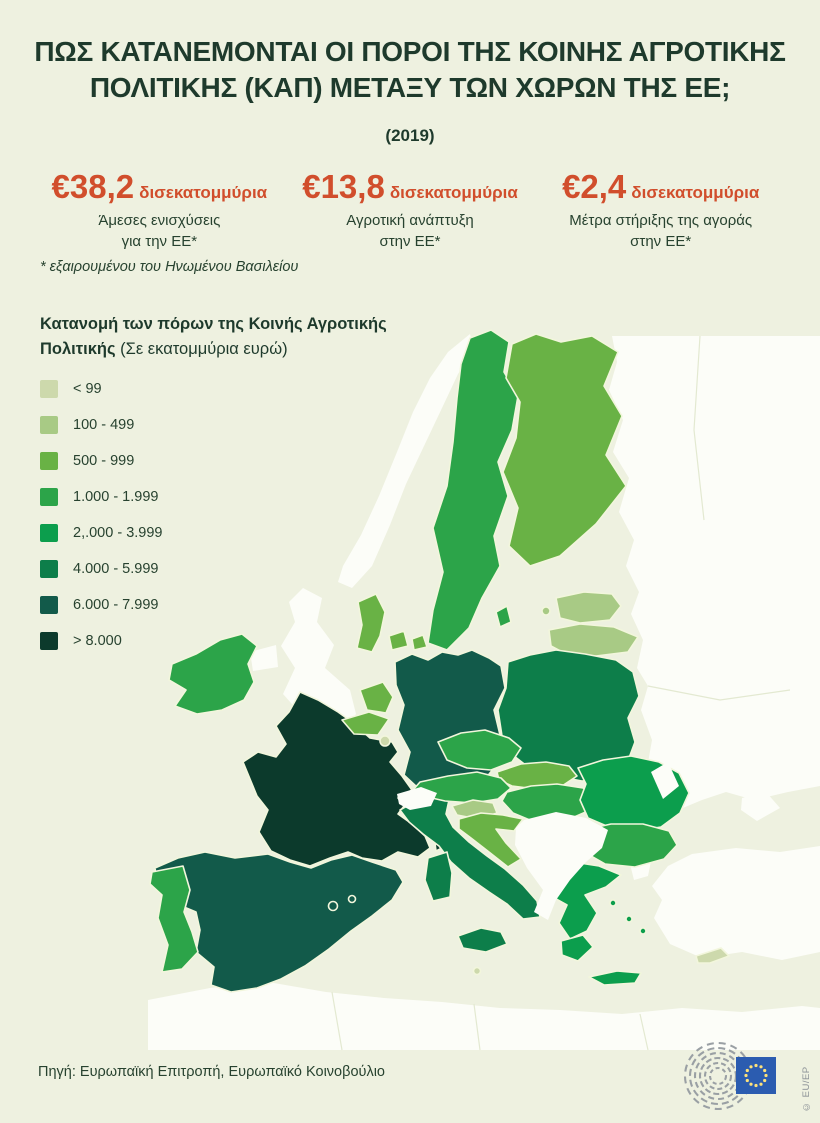  What do you see at coordinates (588, 607) in the screenshot?
I see `country-estonia` at bounding box center [588, 607].